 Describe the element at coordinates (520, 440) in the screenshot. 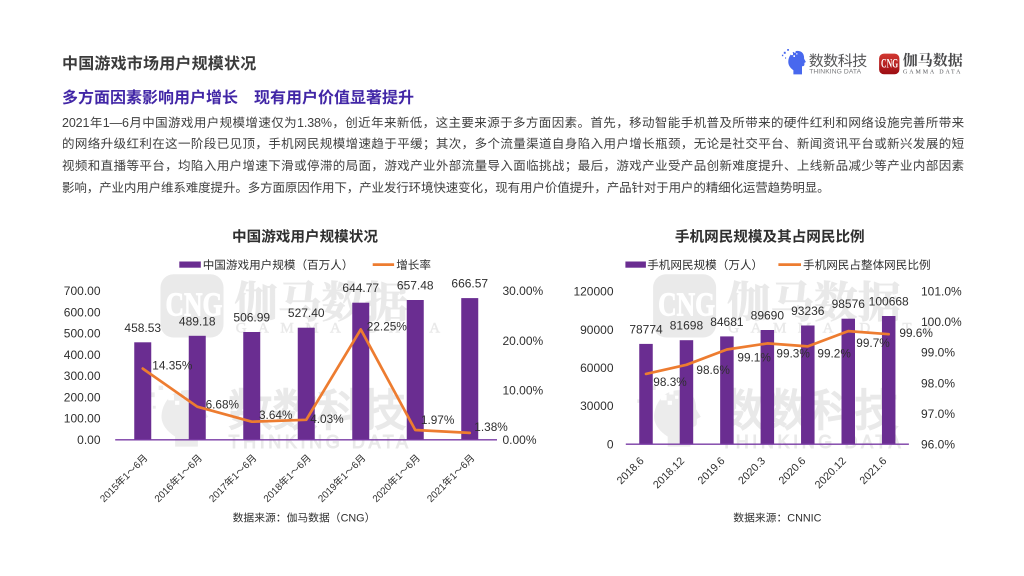

I see `svg-text: 0.00%` at that location.